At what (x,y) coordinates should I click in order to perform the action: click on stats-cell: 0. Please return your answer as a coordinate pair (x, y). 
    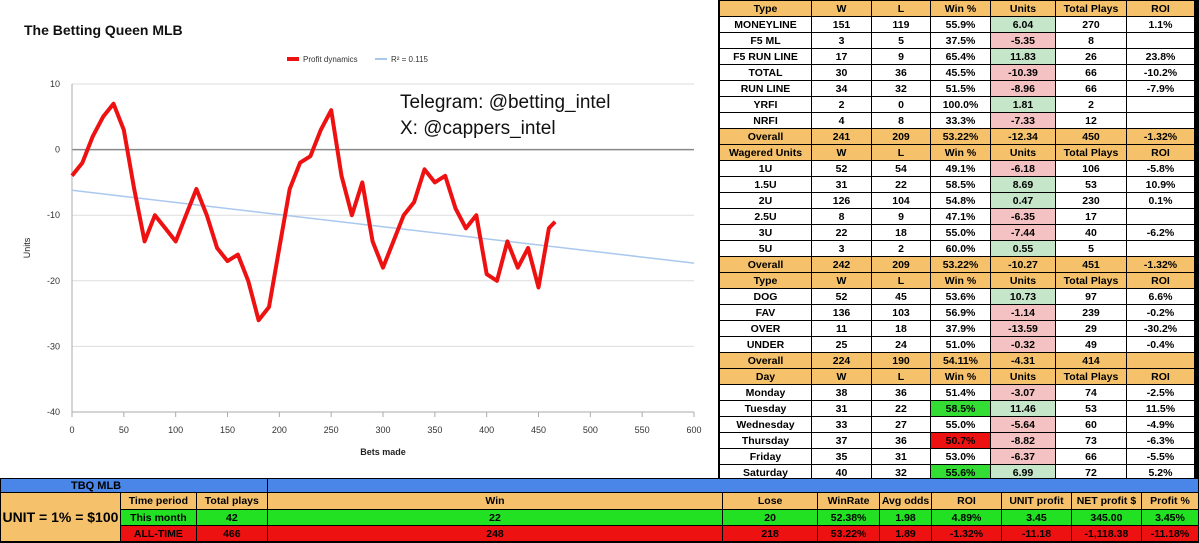
    Looking at the image, I should click on (901, 104).